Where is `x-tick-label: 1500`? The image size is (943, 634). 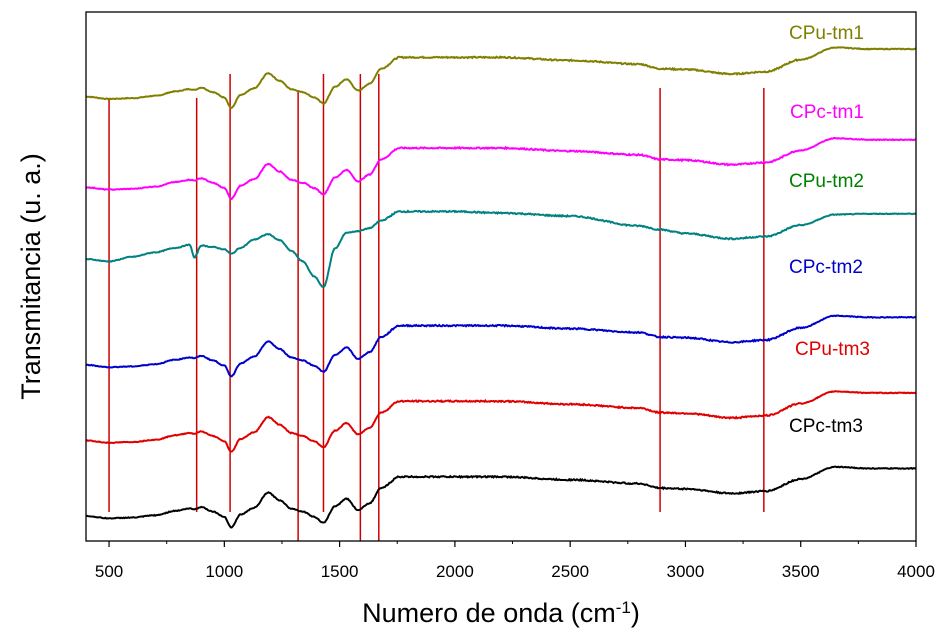 x-tick-label: 1500 is located at coordinates (340, 571).